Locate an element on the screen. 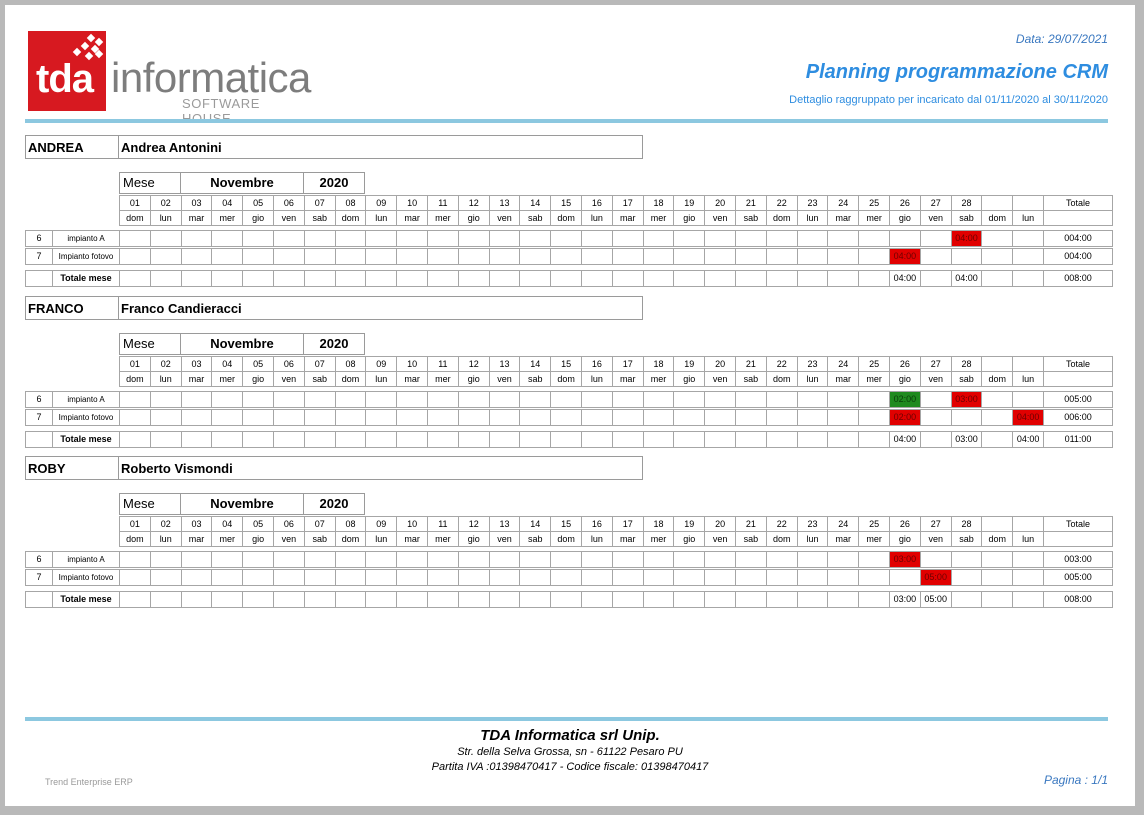 This screenshot has width=1144, height=815. day-number-cell: 11 is located at coordinates (443, 203).